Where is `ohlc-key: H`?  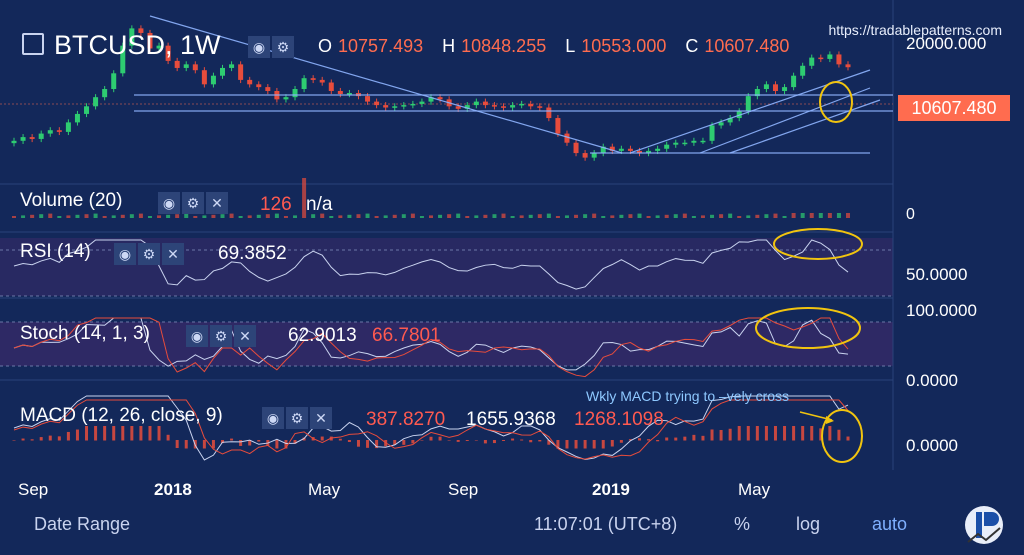 ohlc-key: H is located at coordinates (449, 46).